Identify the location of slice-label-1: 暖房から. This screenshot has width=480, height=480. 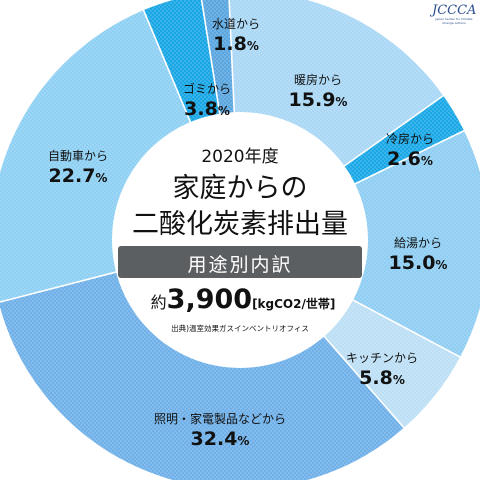
(318, 79).